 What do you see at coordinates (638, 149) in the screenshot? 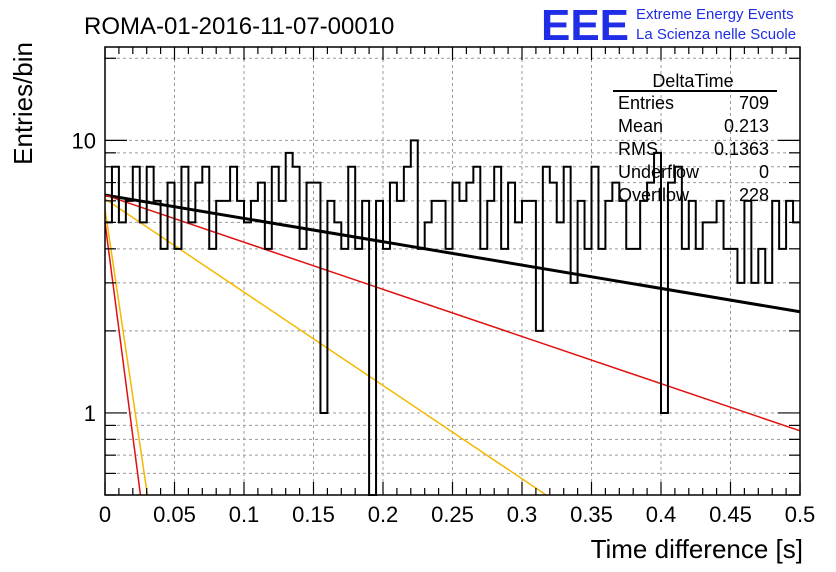
I see `stats-label: RMS` at bounding box center [638, 149].